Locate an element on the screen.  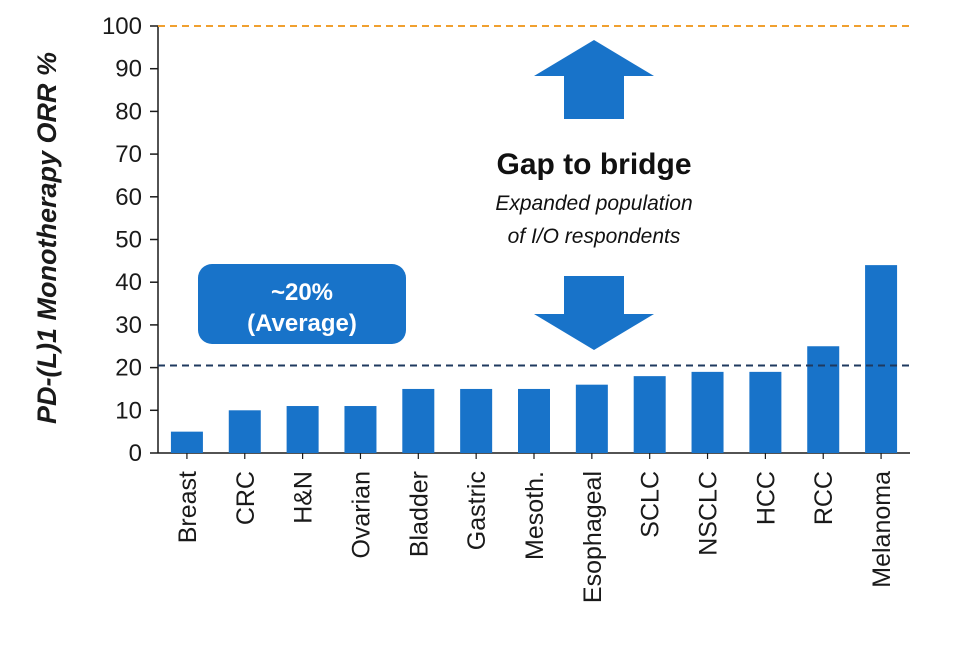
bar-melanoma is located at coordinates (881, 359).